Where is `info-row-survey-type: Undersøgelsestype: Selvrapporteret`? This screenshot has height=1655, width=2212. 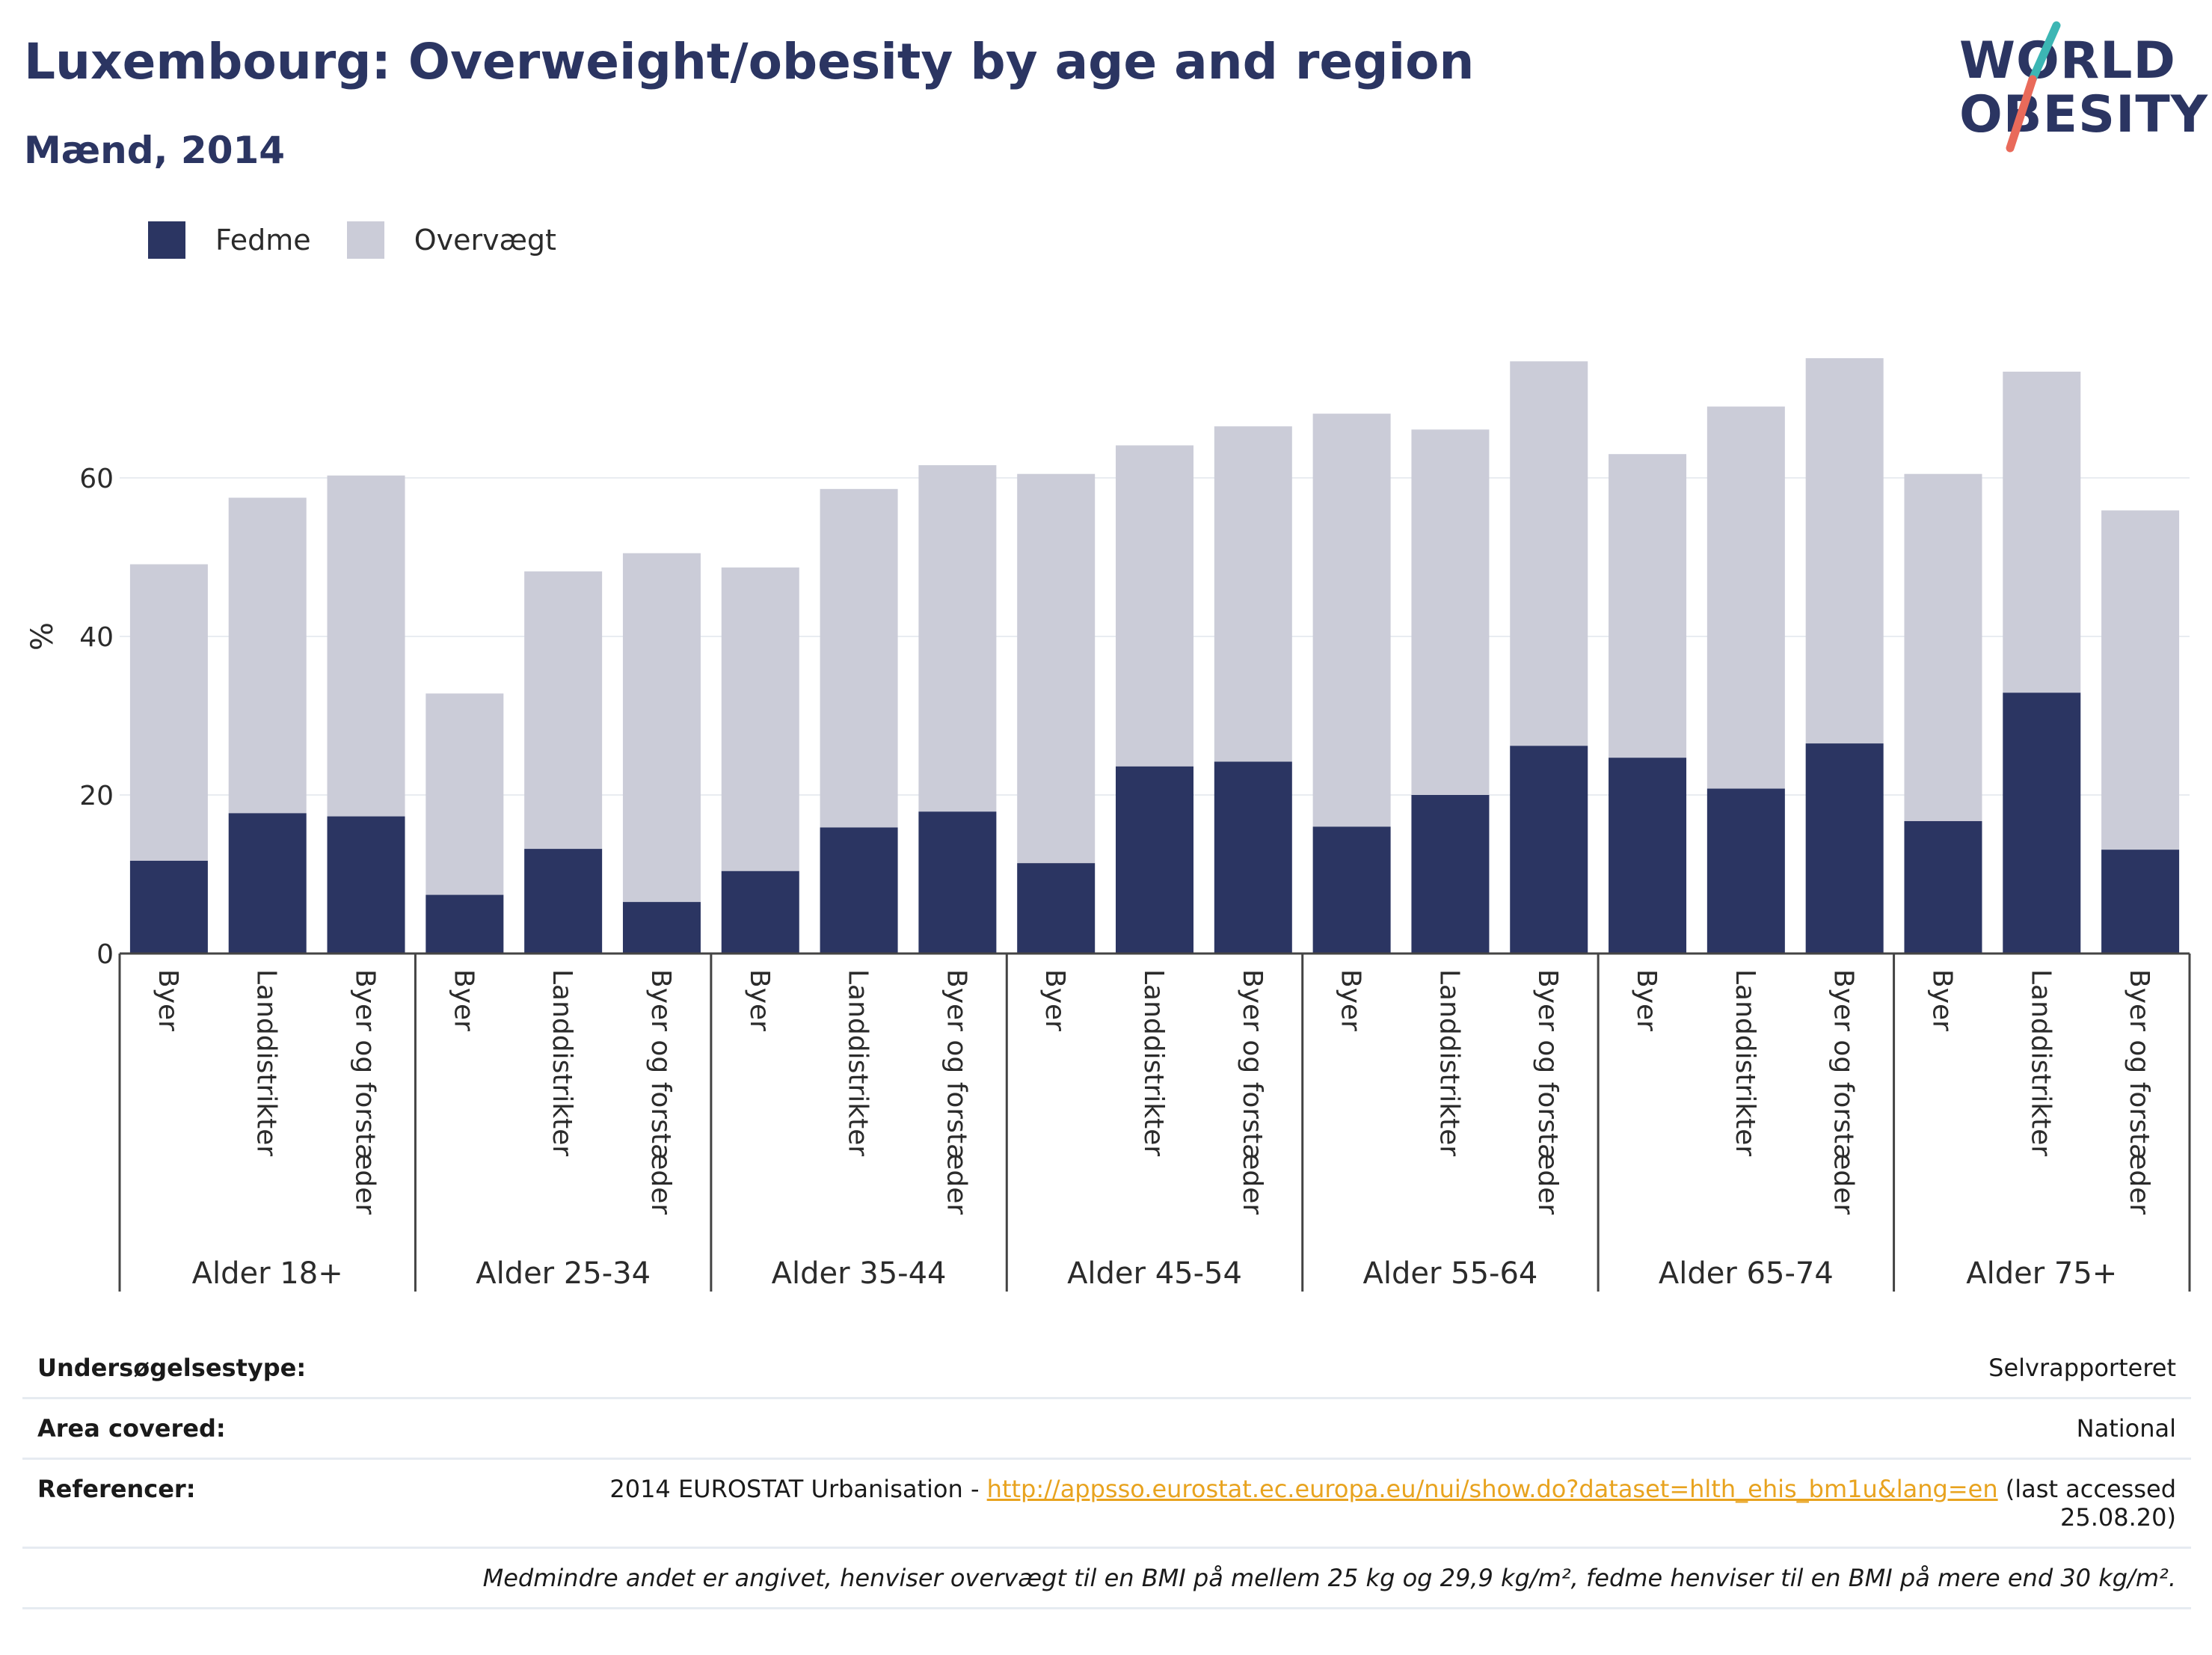
info-row-survey-type: Undersøgelsestype: Selvrapporteret is located at coordinates (1106, 1369).